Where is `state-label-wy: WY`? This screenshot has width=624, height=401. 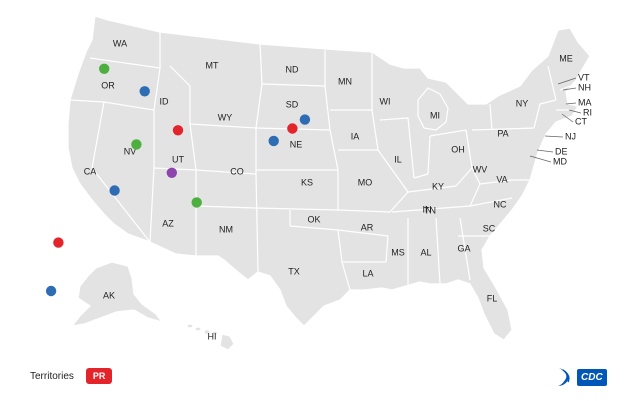
state-label-wy: WY is located at coordinates (225, 117).